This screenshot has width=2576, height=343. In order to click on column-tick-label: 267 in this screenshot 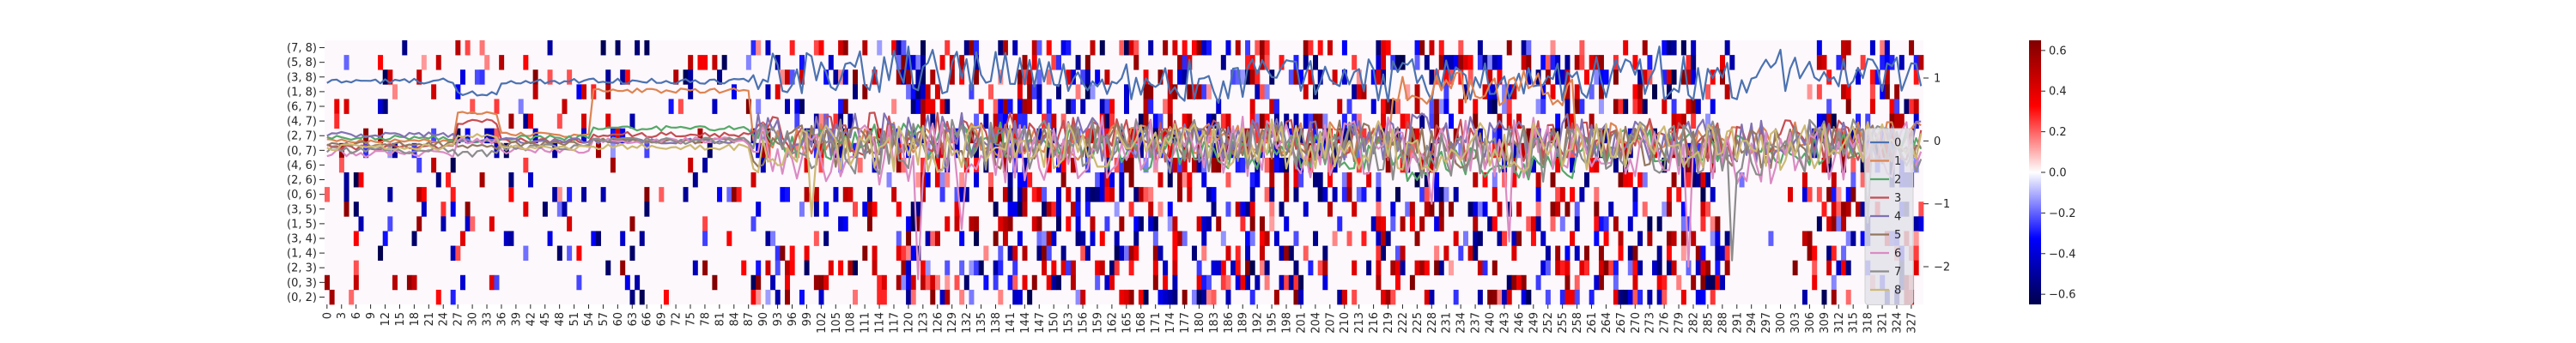, I will do `click(1621, 323)`.